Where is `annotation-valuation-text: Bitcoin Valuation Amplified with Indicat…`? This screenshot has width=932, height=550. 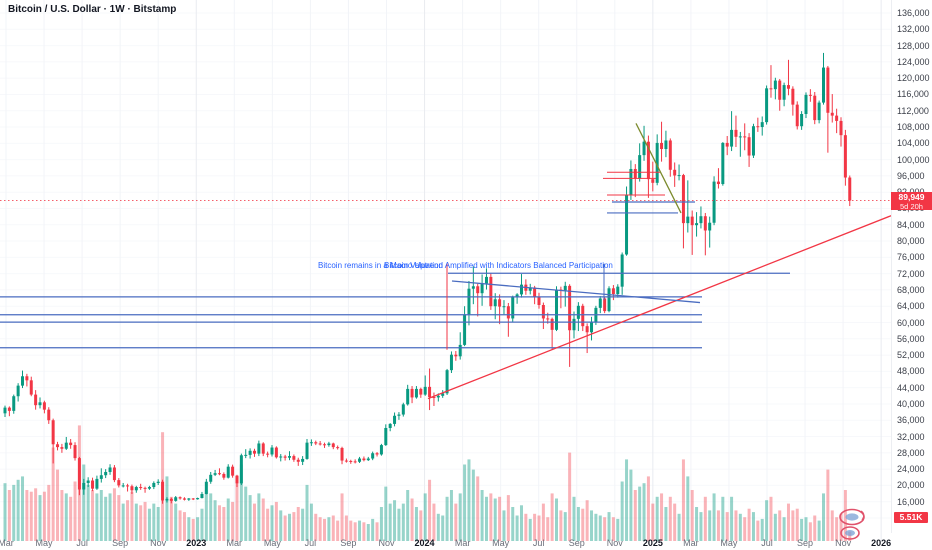
annotation-valuation-text: Bitcoin Valuation Amplified with Indicat… is located at coordinates (498, 265).